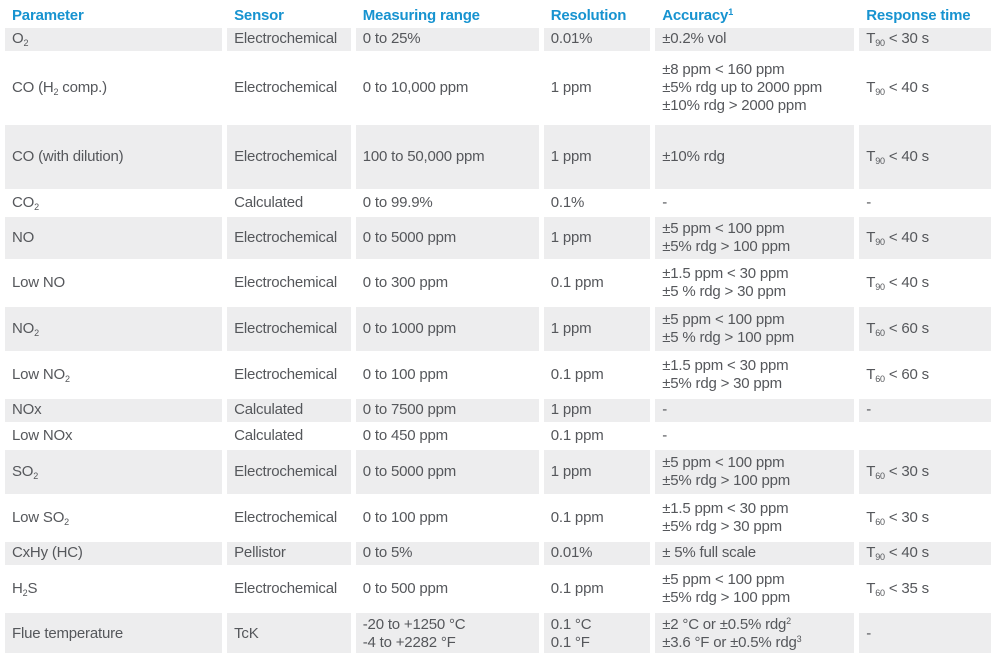 The height and width of the screenshot is (653, 1006). I want to click on table-row: CO2 Calculated 0 to 99.9% 0.1% - -, so click(498, 203).